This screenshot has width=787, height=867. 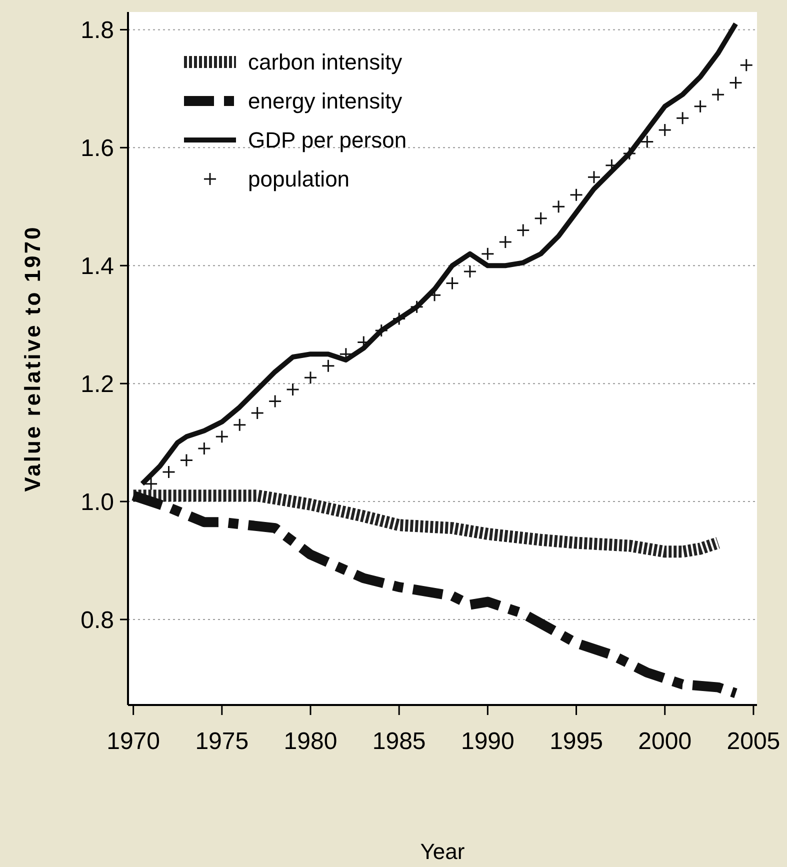 What do you see at coordinates (97, 620) in the screenshot?
I see `y-tick-label: 0.8` at bounding box center [97, 620].